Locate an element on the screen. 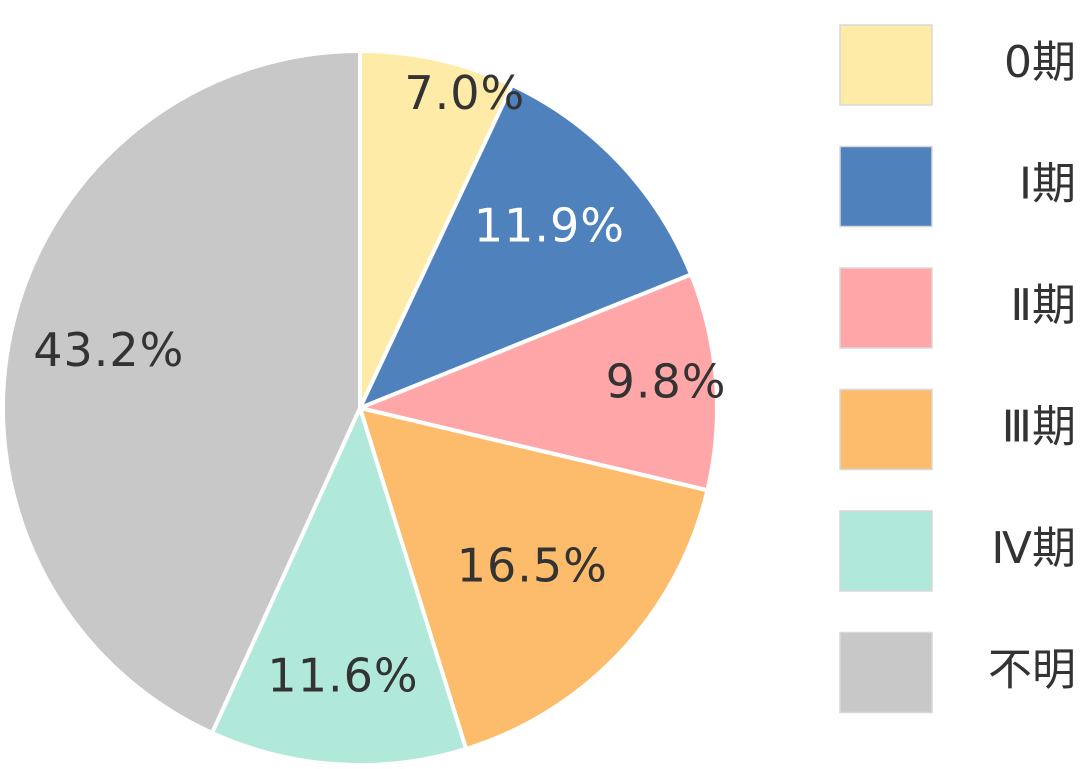  legend-label: 不明 is located at coordinates (1032, 670).